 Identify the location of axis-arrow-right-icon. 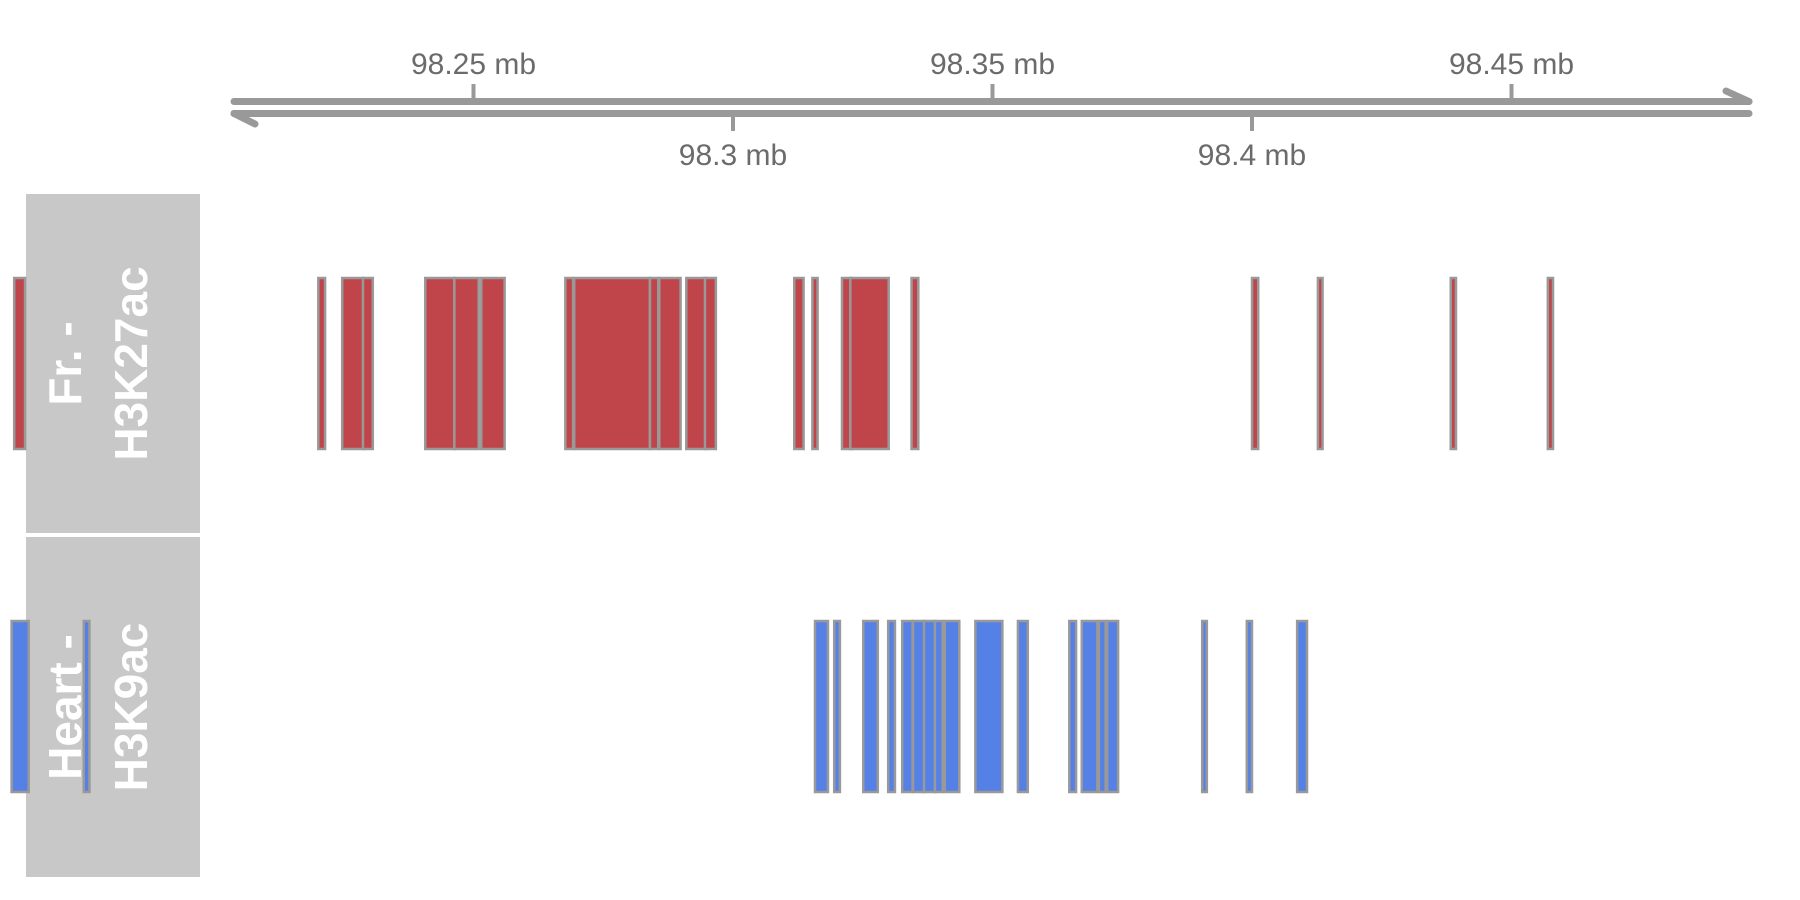
(1737, 96).